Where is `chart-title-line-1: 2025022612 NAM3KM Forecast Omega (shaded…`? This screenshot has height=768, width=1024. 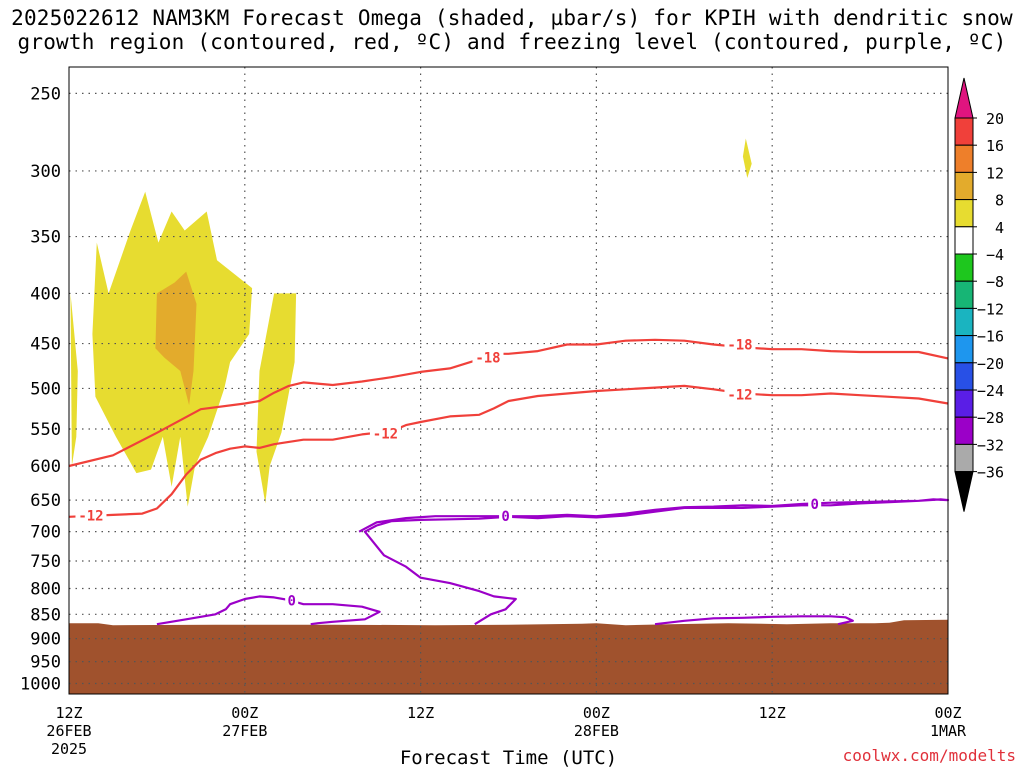
chart-title-line-1: 2025022612 NAM3KM Forecast Omega (shaded… is located at coordinates (512, 18).